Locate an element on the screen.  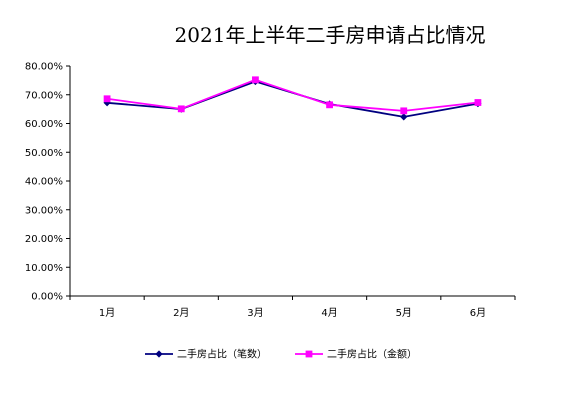
y-tick-label: 40.00% is located at coordinates (44, 182).